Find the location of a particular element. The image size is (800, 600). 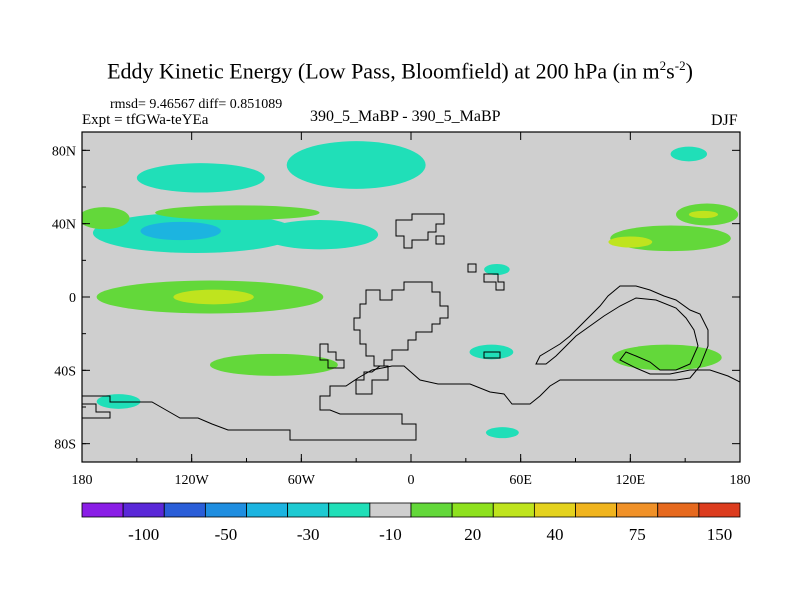

colorbar-label: 75 is located at coordinates (637, 534).